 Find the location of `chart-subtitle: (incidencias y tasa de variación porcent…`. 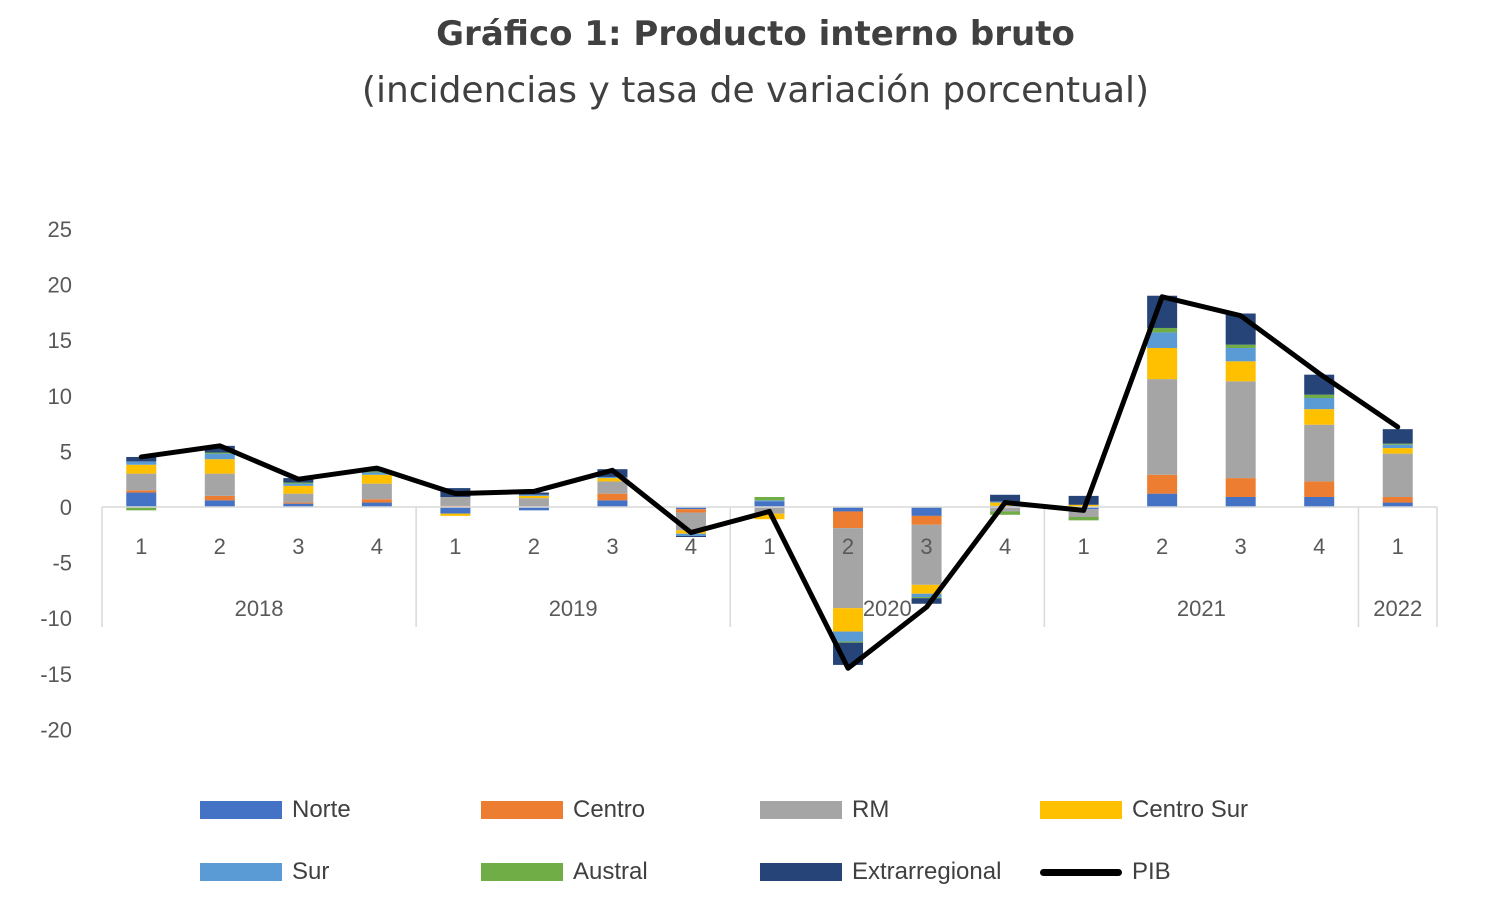

chart-subtitle: (incidencias y tasa de variación porcent… is located at coordinates (755, 90).